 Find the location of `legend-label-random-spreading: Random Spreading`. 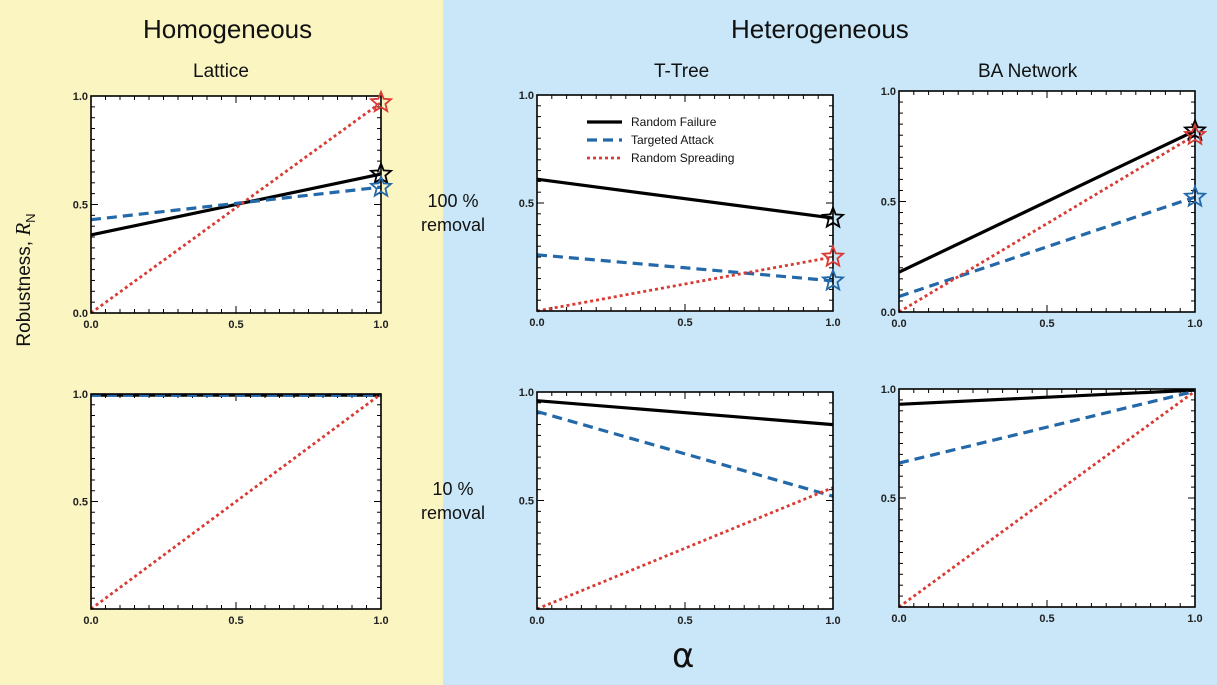

legend-label-random-spreading: Random Spreading is located at coordinates (682, 158).